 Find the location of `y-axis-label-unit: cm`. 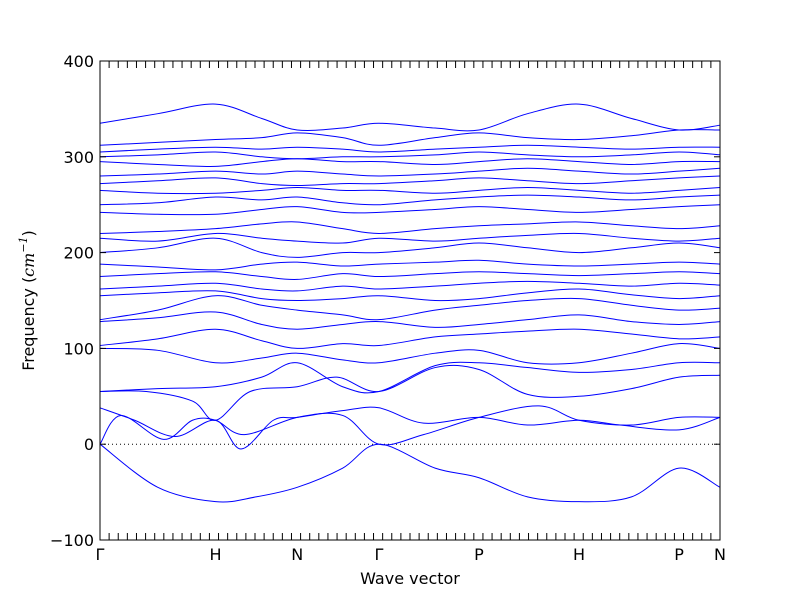

y-axis-label-unit: cm is located at coordinates (28, 265).